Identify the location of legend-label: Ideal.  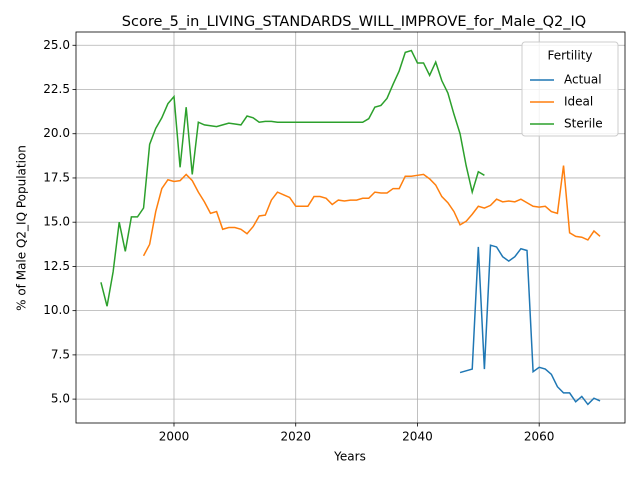
(578, 102).